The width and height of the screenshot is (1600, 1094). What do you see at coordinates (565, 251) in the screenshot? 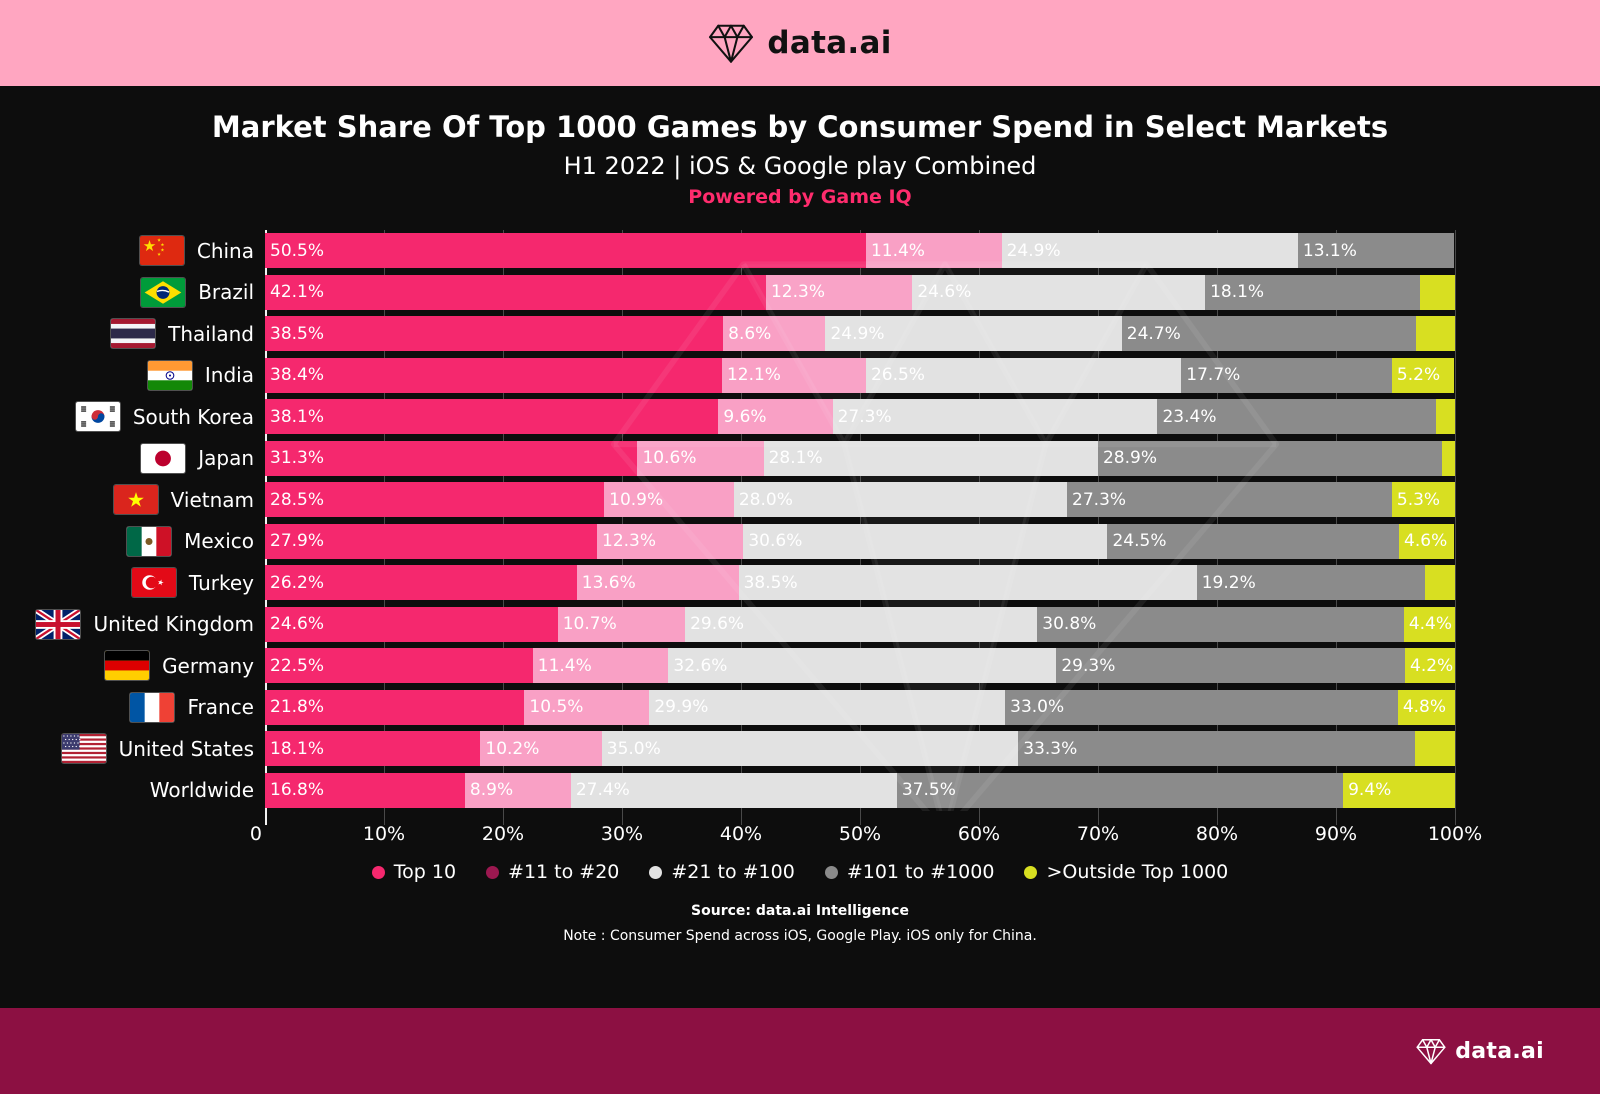
I see `bar-segment: 50.5%` at bounding box center [565, 251].